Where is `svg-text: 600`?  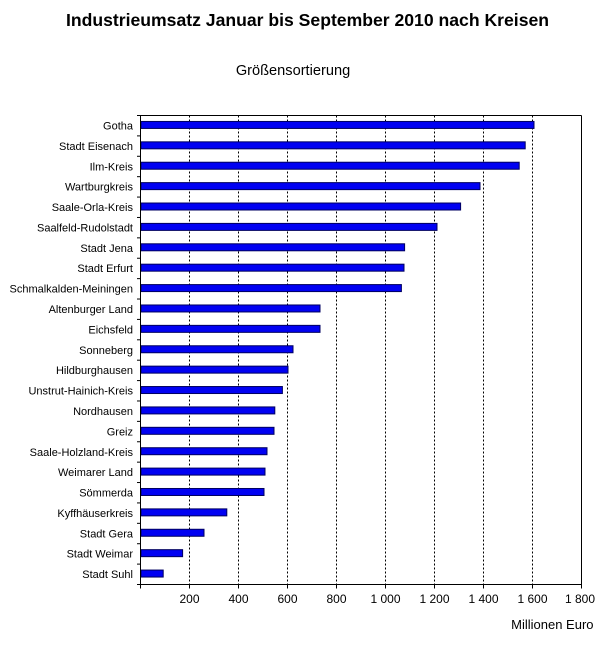
svg-text: 600 is located at coordinates (287, 599).